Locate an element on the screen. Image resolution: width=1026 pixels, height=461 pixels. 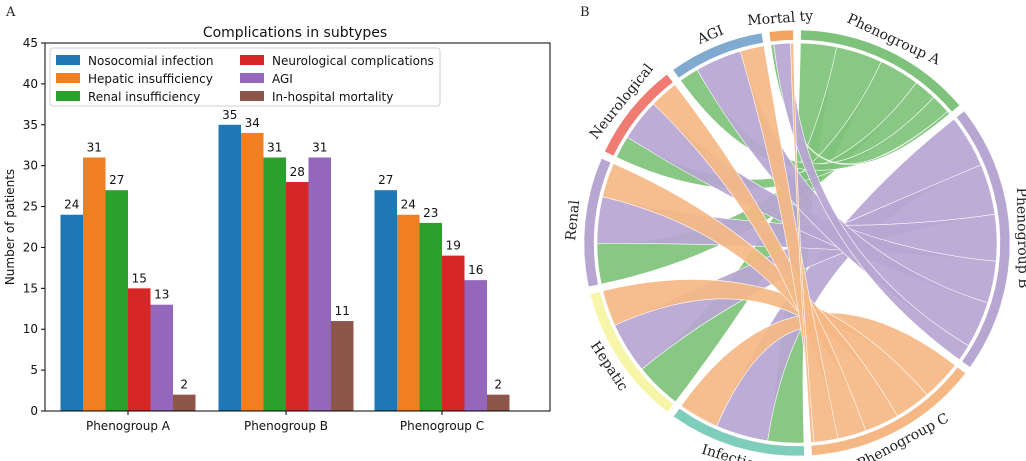
y-tick-label: 45 is located at coordinates (30, 43).